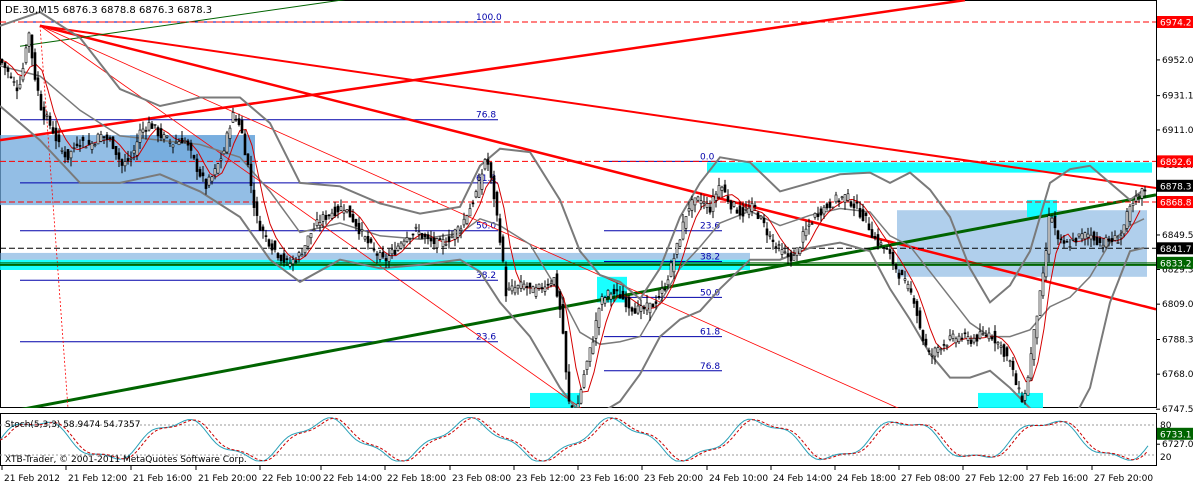 The image size is (1194, 490). Describe the element at coordinates (545, 479) in the screenshot. I see `x-tick-label-8: 23 Feb 12:00` at that location.